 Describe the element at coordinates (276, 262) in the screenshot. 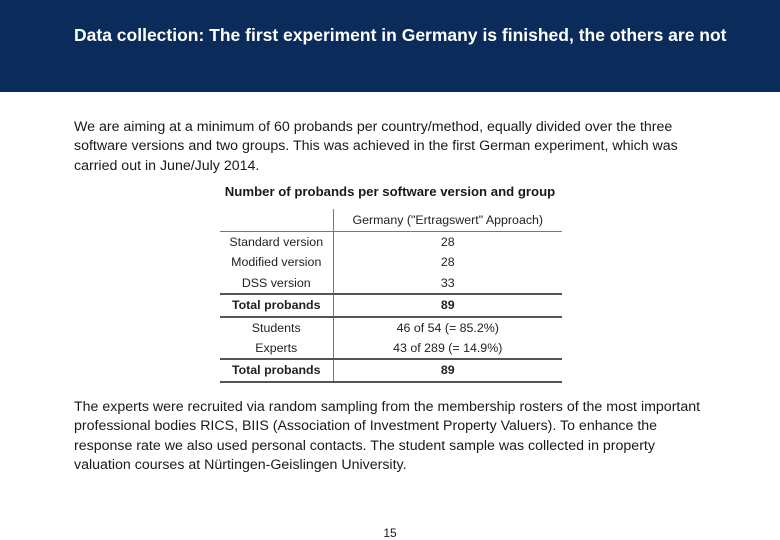

I see `row-label: Modified version` at that location.